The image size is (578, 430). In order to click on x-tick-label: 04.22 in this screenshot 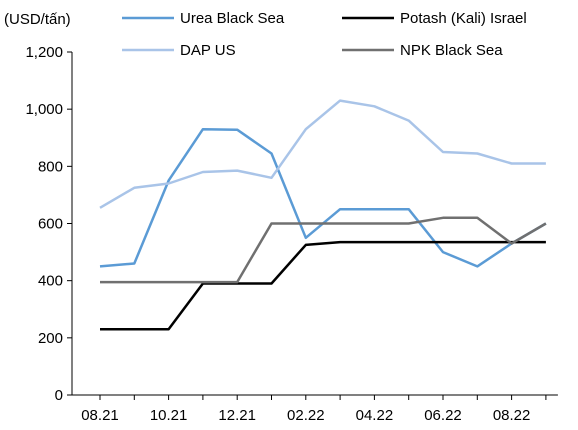, I will do `click(375, 415)`.